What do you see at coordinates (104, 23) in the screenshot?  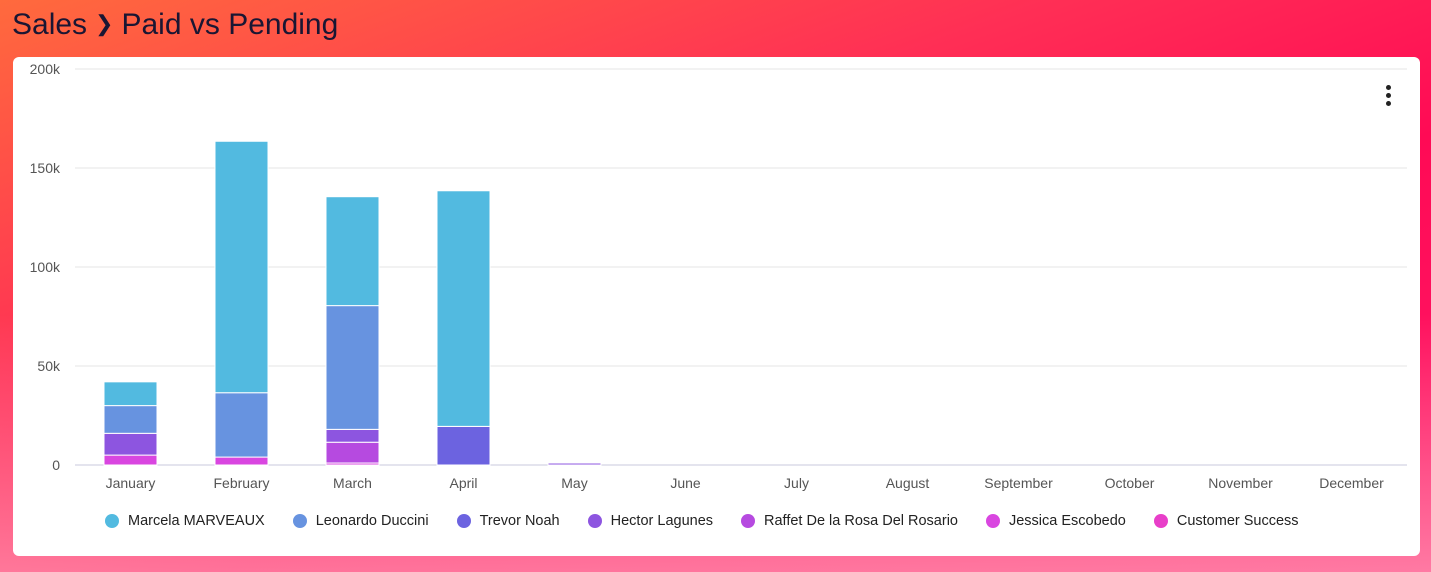 I see `chevron-right-icon: ❯` at bounding box center [104, 23].